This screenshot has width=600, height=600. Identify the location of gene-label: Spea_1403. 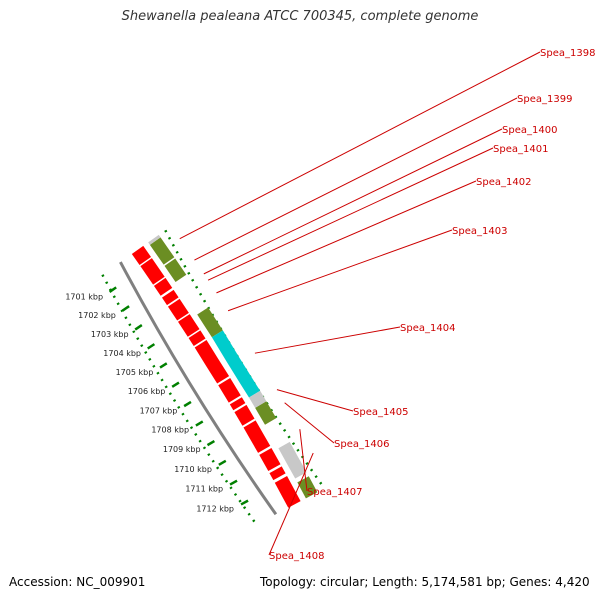
(479, 231).